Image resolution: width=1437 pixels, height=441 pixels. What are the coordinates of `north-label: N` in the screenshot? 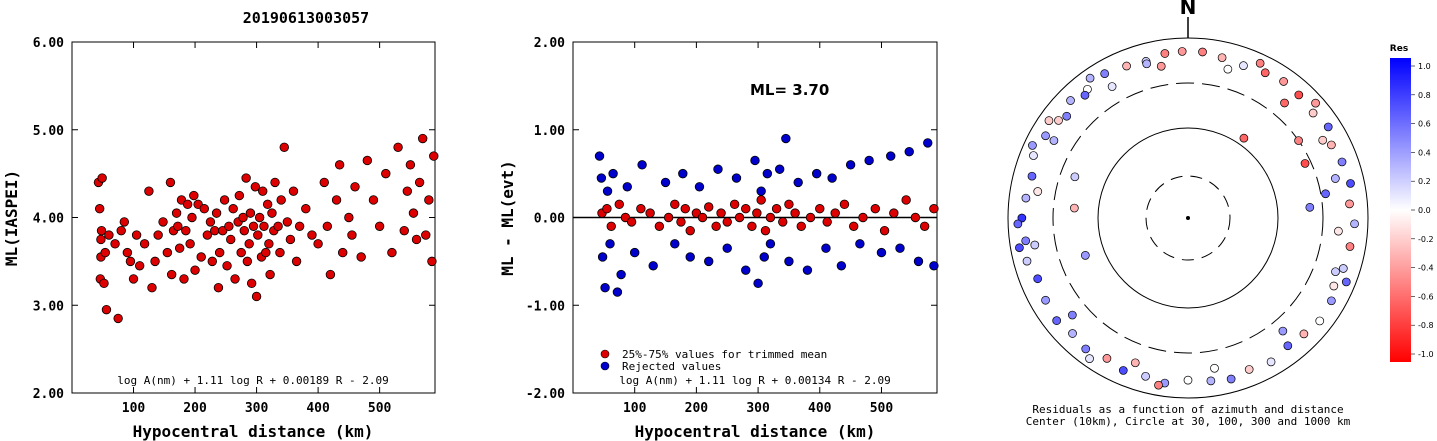 It's located at (1188, 9).